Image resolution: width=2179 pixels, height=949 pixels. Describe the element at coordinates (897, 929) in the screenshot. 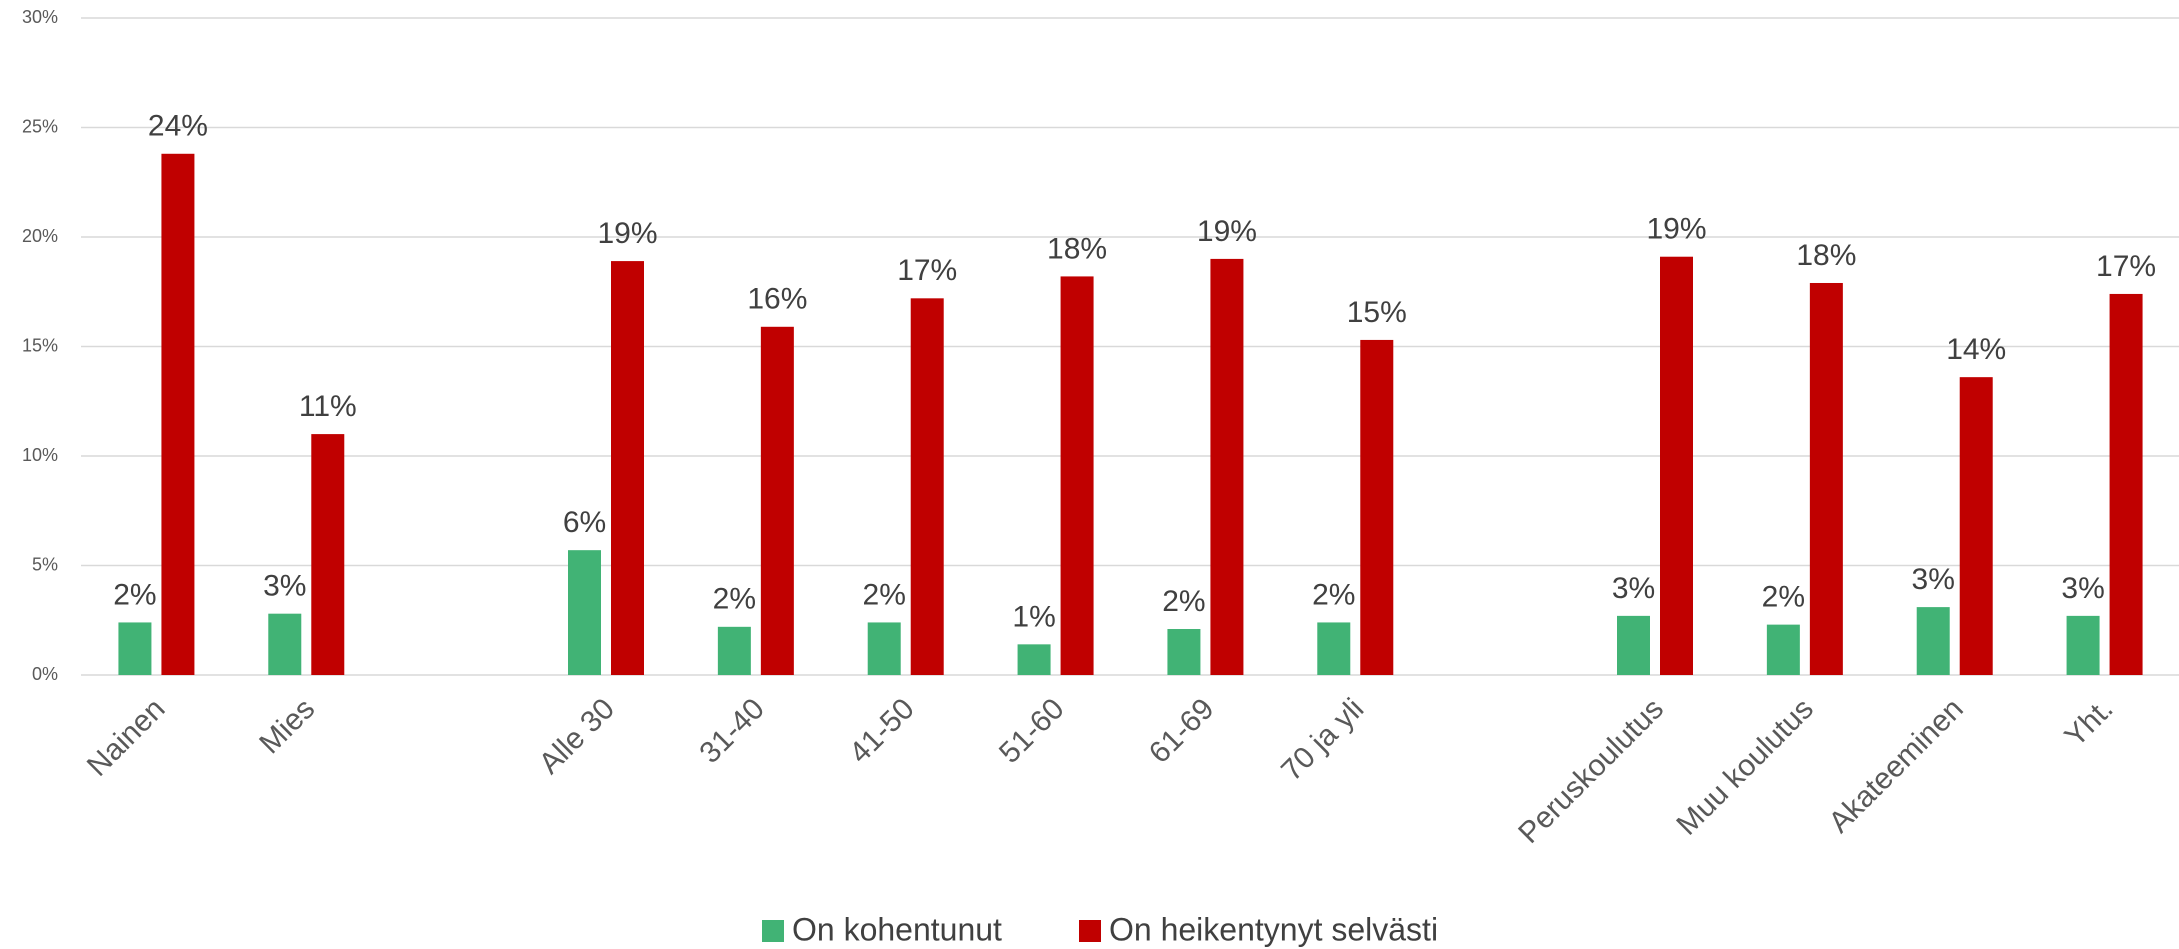

I see `legend-label: On kohentunut` at that location.